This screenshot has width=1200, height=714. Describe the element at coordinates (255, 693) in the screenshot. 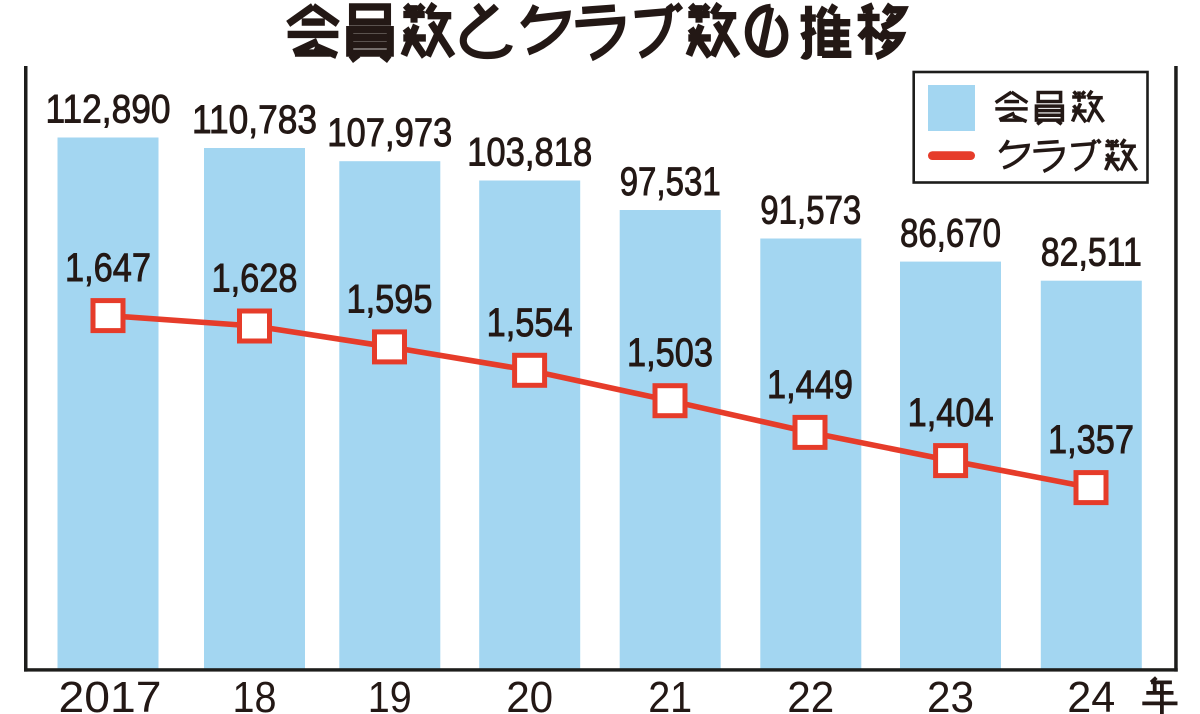

I see `svg-text: 18` at that location.